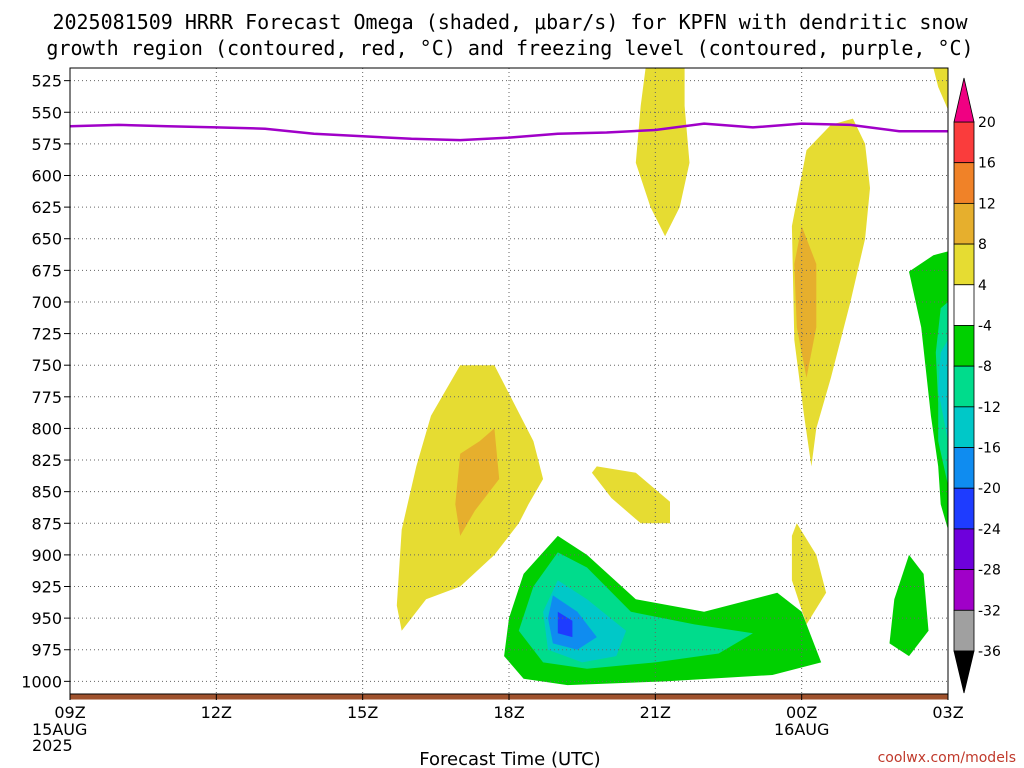 This screenshot has height=768, width=1024. Describe the element at coordinates (46, 650) in the screenshot. I see `y-tick-label: 975` at that location.